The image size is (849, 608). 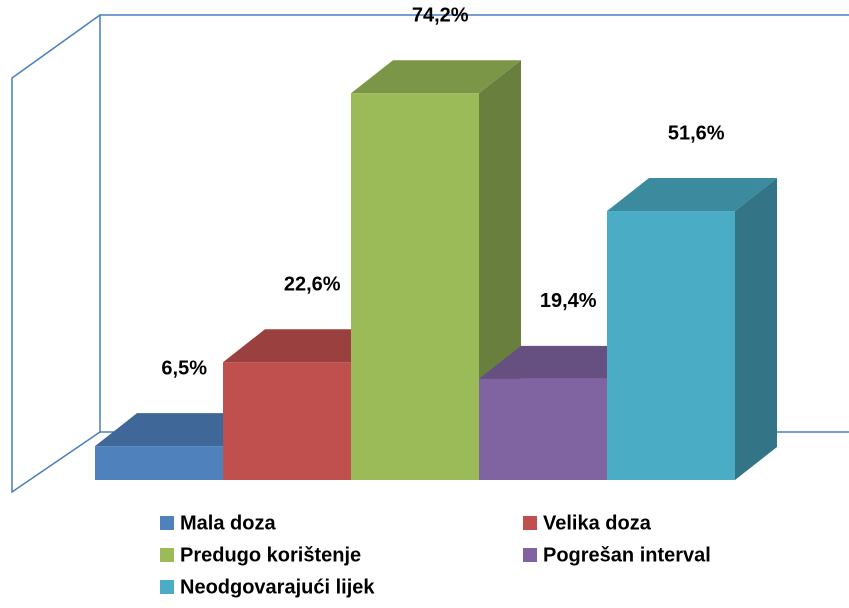 What do you see at coordinates (184, 368) in the screenshot?
I see `data-label: 6,5%` at bounding box center [184, 368].